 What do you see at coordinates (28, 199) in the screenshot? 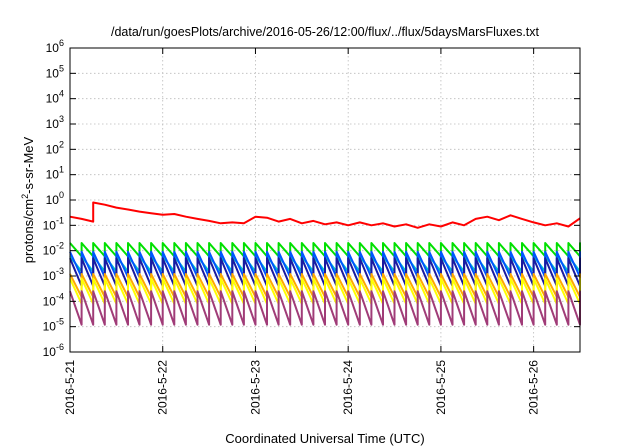
I see `y-axis-label: protons/cm2-s-sr-MeV` at bounding box center [28, 199].